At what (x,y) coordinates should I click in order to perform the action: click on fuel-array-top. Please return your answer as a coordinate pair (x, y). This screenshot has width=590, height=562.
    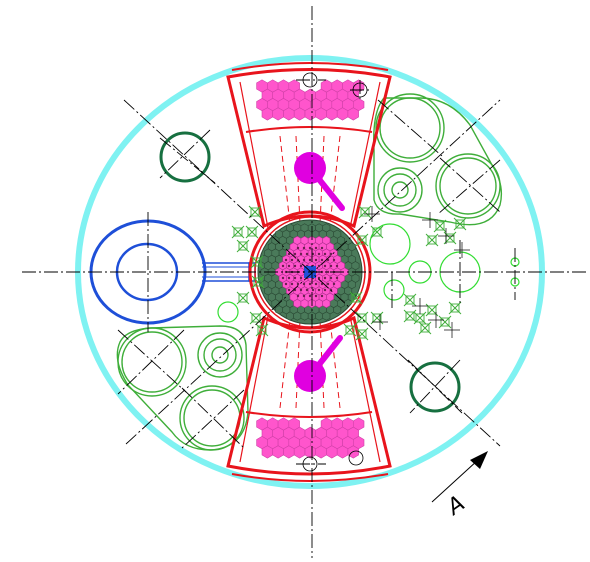
    Looking at the image, I should click on (310, 100).